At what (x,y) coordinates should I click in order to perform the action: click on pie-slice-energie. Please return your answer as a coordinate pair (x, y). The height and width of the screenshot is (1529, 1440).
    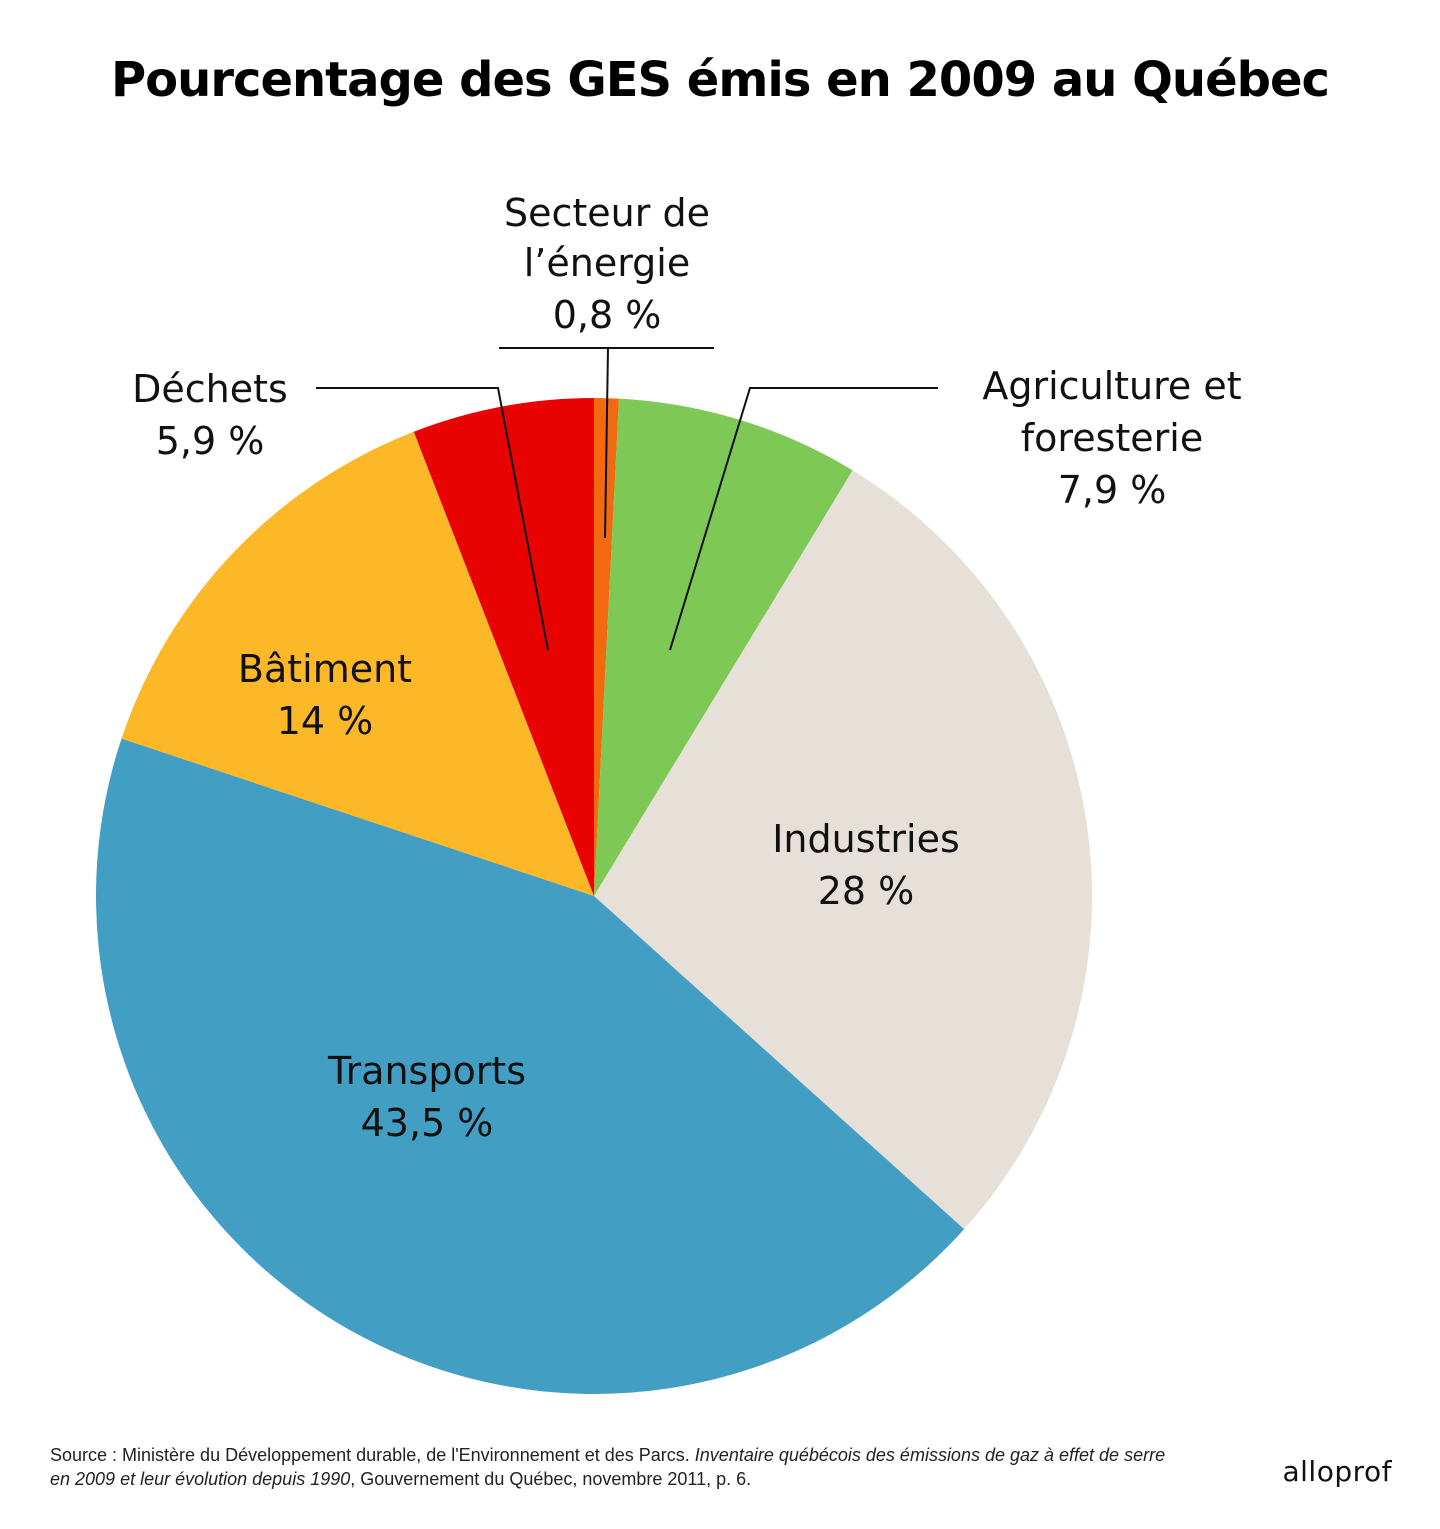
    Looking at the image, I should click on (606, 647).